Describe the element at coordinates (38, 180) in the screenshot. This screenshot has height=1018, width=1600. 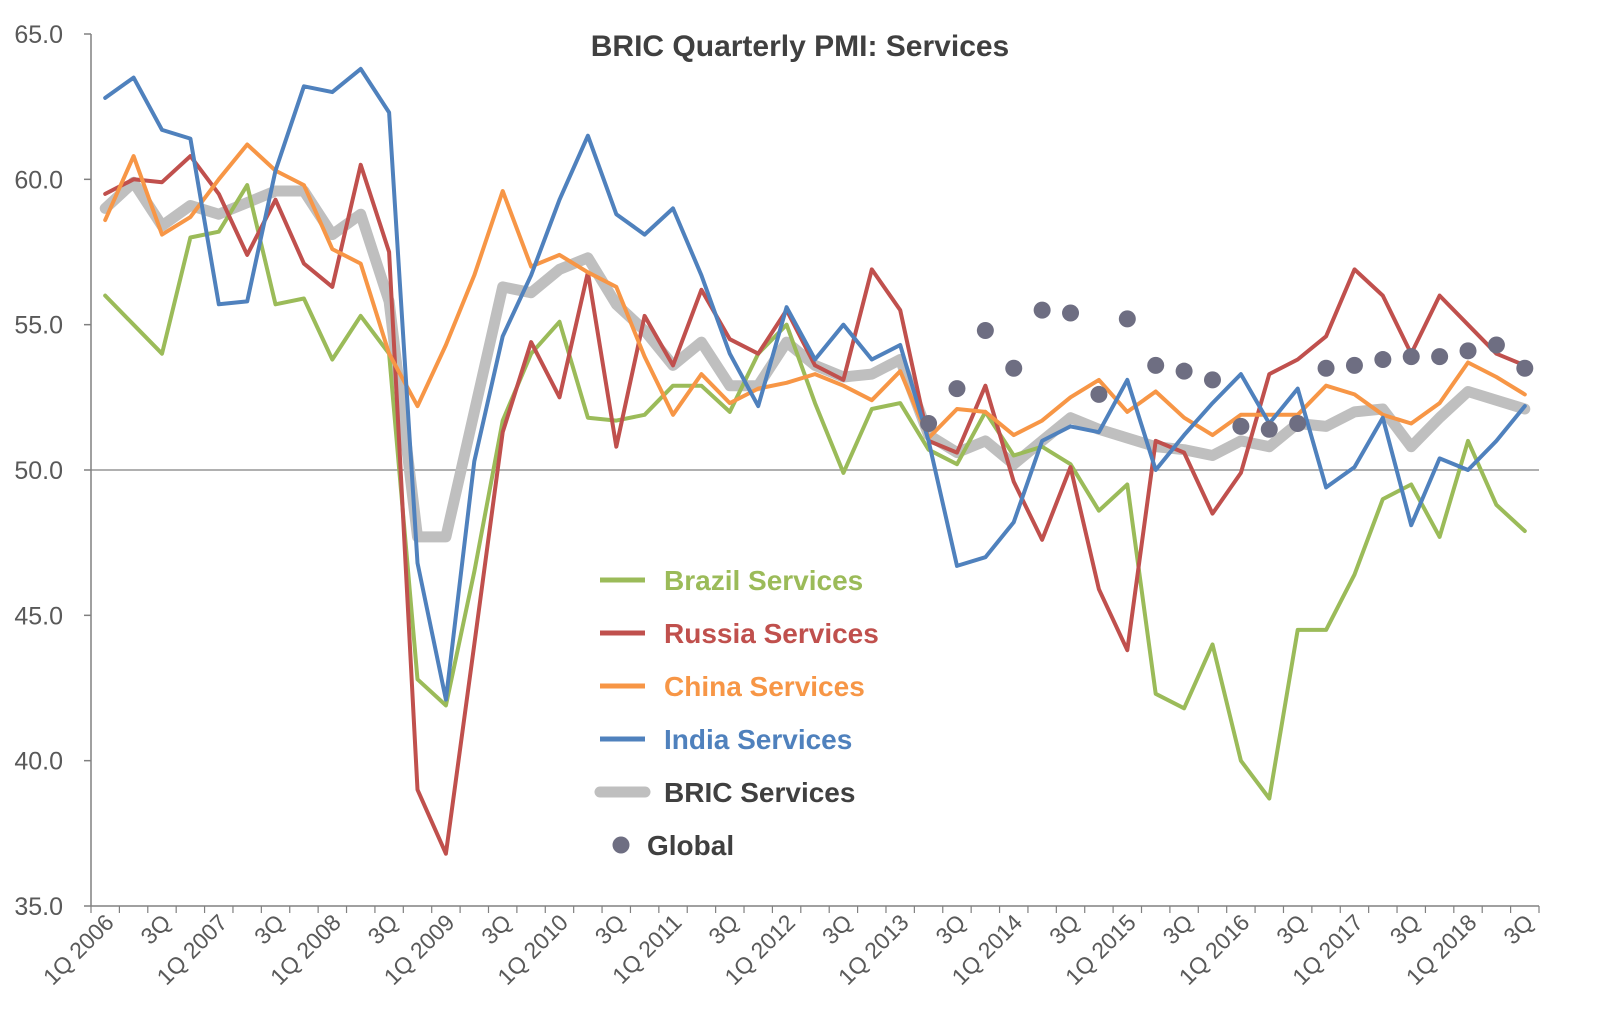
I see `y-tick-label: 60.0` at that location.